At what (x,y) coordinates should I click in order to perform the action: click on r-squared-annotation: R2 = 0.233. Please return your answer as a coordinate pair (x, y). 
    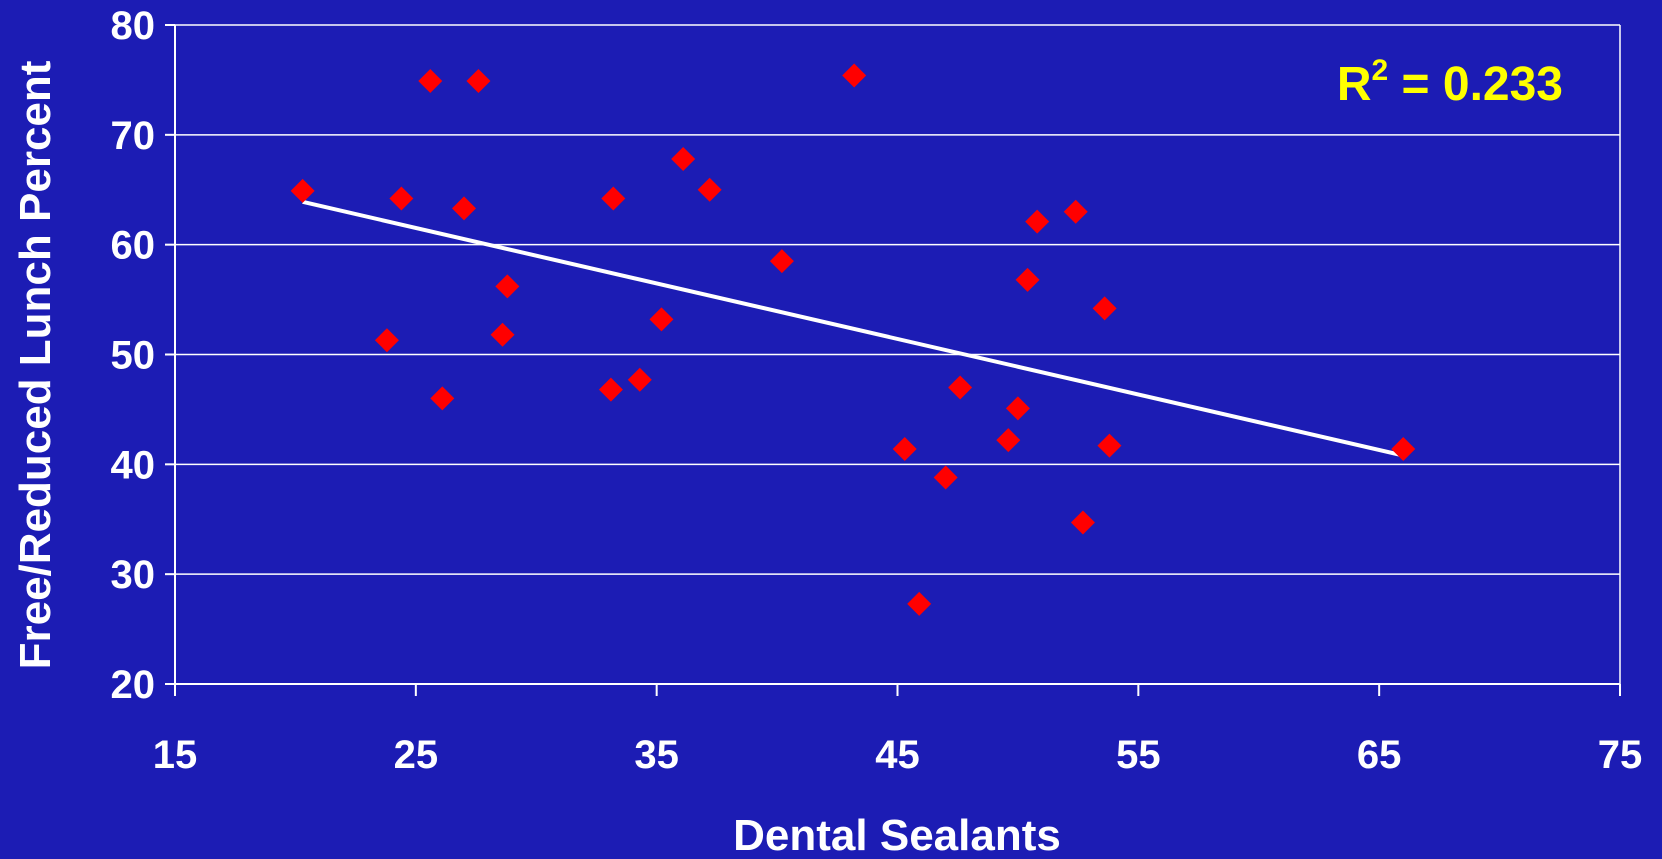
    Looking at the image, I should click on (1450, 82).